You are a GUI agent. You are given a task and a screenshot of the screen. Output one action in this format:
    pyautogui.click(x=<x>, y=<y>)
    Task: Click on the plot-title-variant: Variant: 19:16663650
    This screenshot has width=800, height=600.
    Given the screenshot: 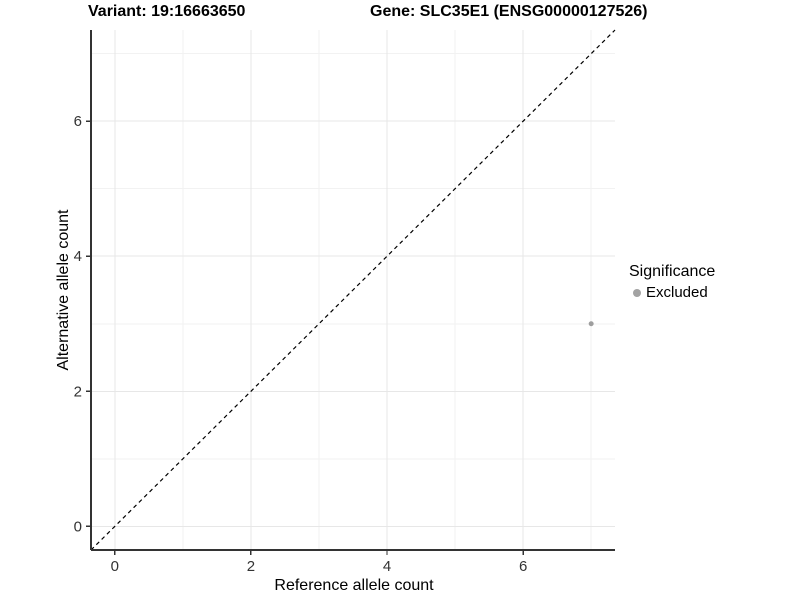 What is the action you would take?
    pyautogui.click(x=167, y=11)
    